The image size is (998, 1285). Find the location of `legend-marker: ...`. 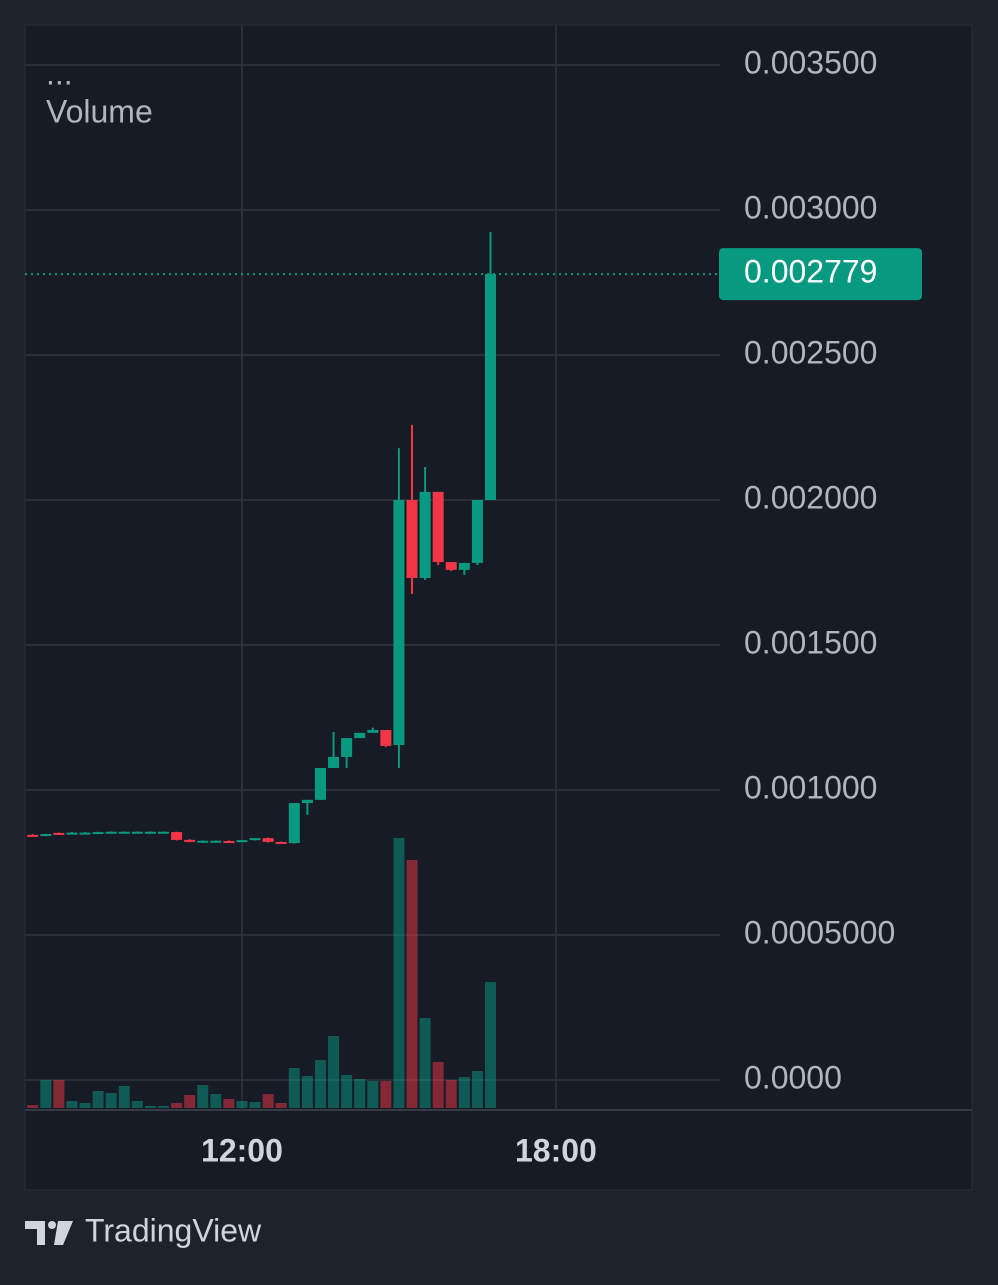

legend-marker: ... is located at coordinates (59, 73).